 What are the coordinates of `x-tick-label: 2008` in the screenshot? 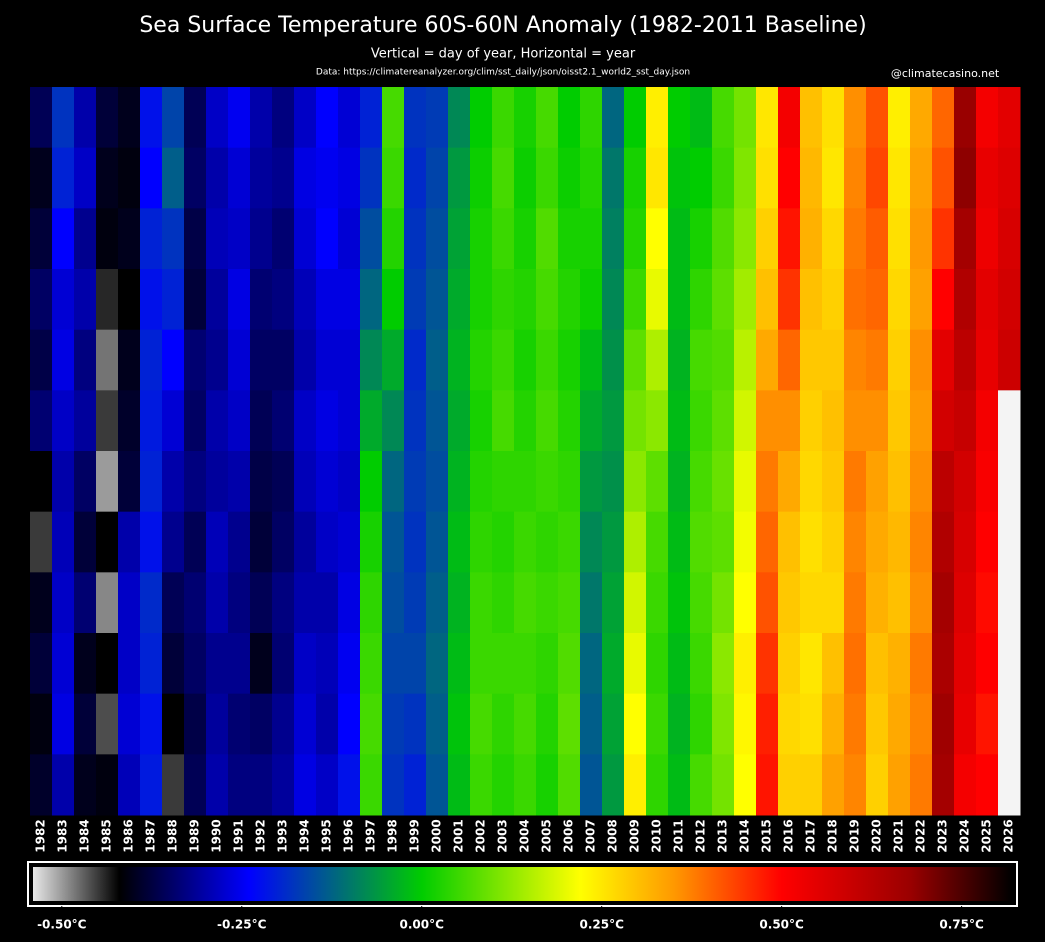 It's located at (613, 835).